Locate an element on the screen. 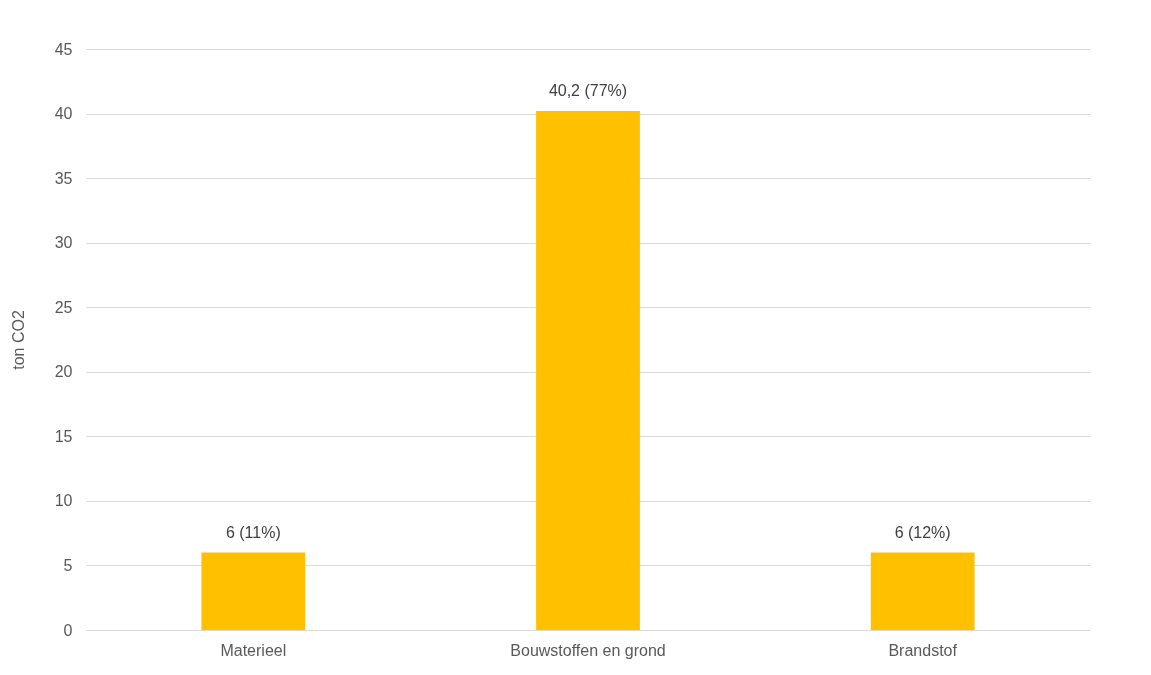  y-axis-title: ton CO2 is located at coordinates (18, 340).